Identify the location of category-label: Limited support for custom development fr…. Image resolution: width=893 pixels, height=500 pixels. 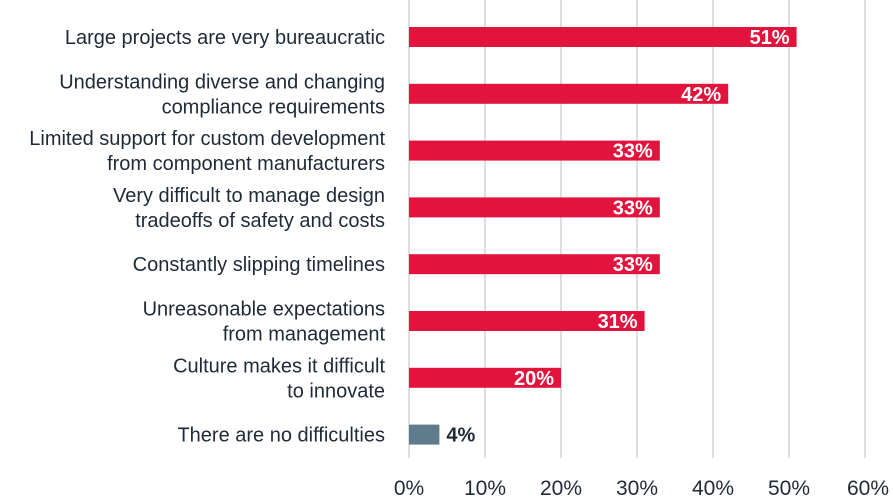
(207, 151).